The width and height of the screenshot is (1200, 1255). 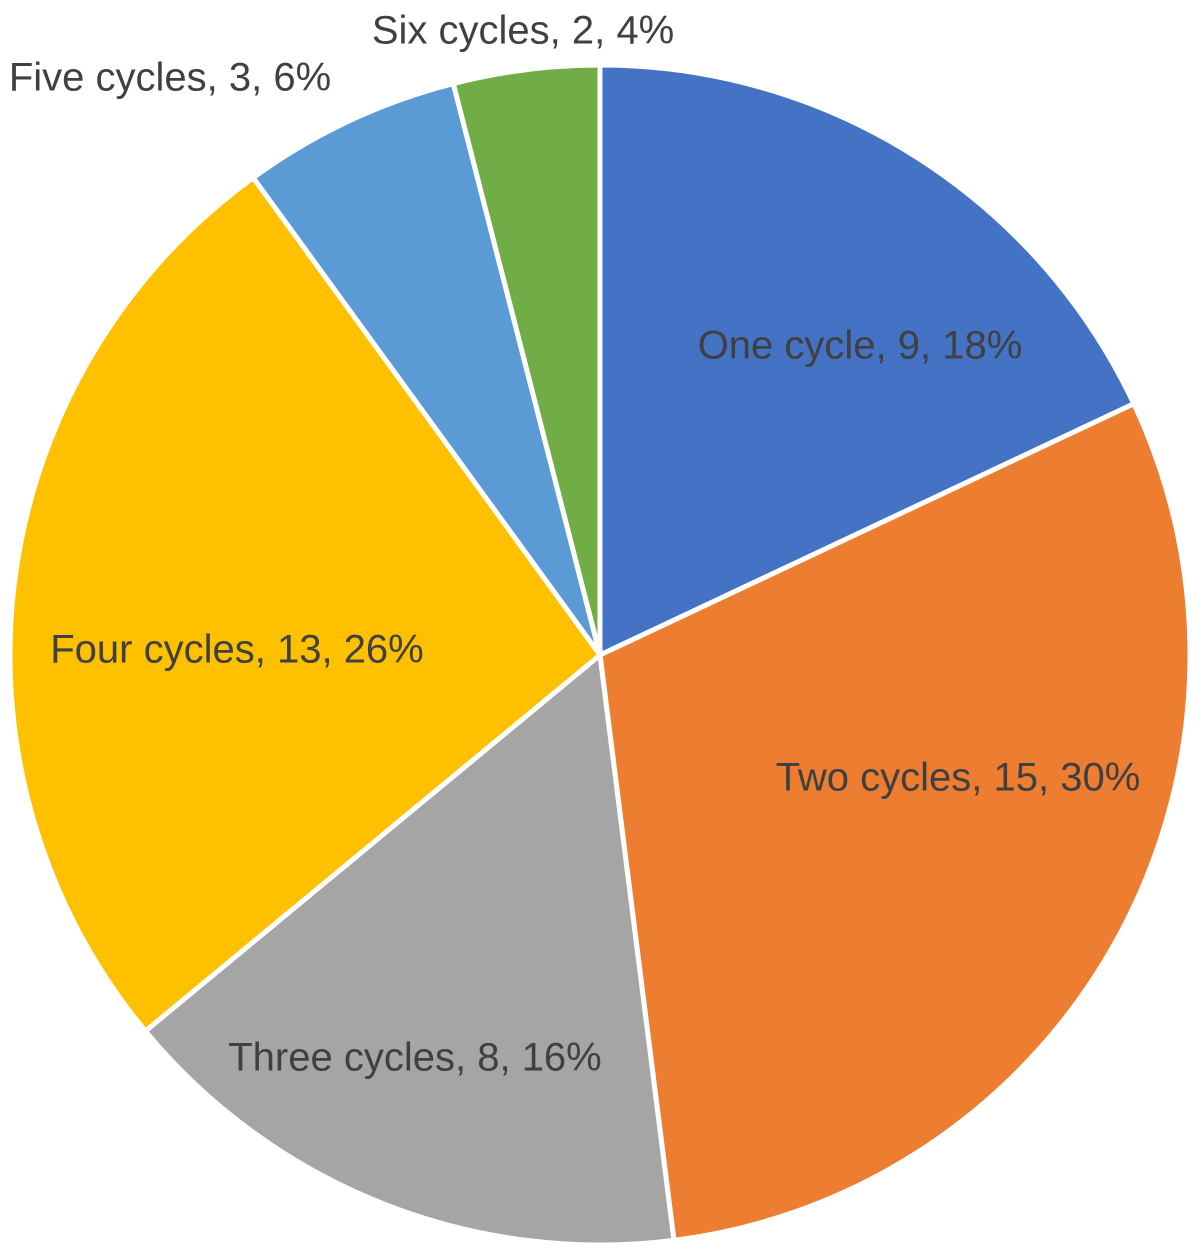 What do you see at coordinates (958, 778) in the screenshot?
I see `data-label-two-cycles: Two cycles, 15, 30%` at bounding box center [958, 778].